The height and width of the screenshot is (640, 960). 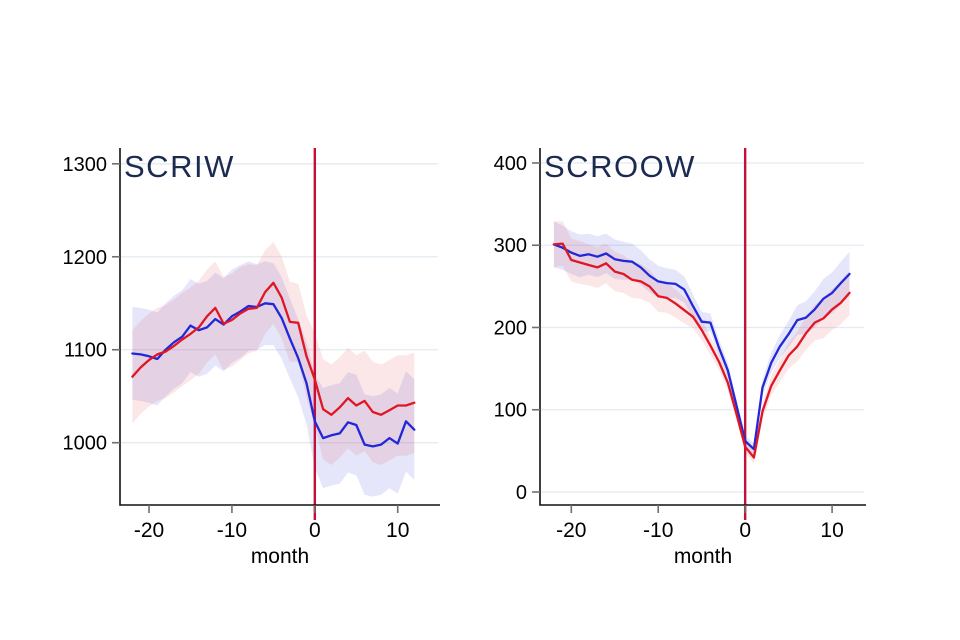 I want to click on scriw-ytick-label: 1200, so click(x=85, y=258).